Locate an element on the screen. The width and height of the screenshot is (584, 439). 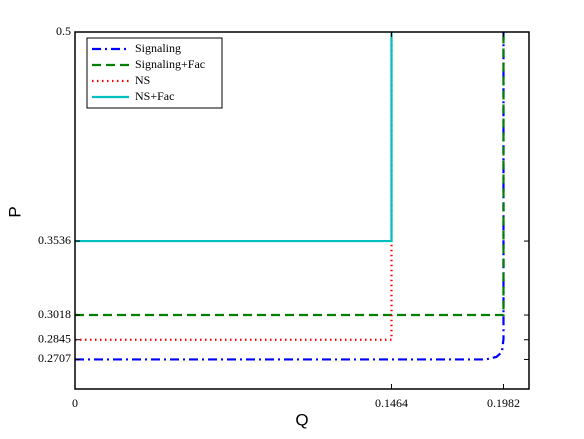
y-tick-label: 0.5 is located at coordinates (63, 31).